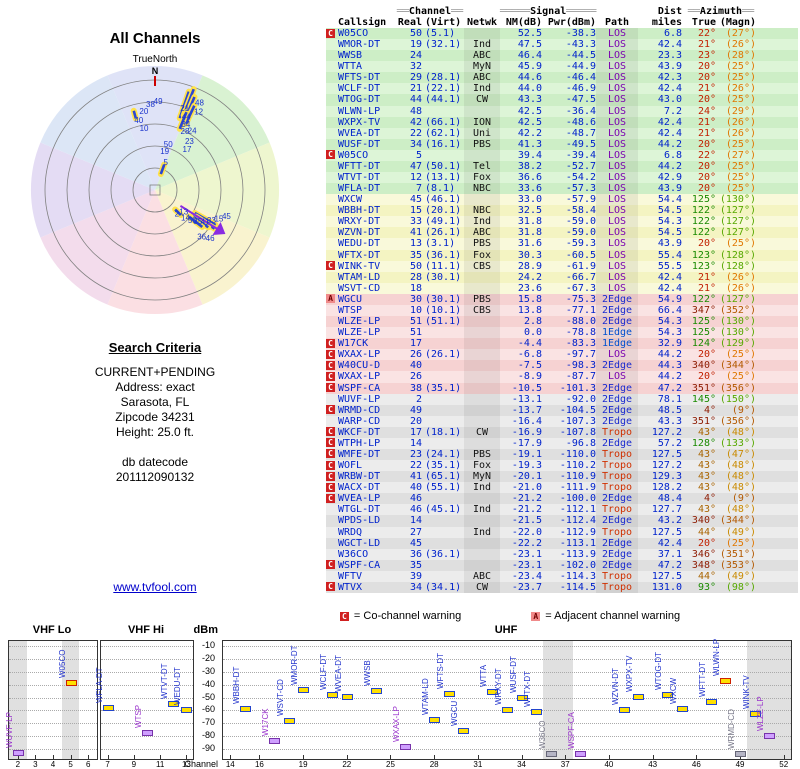 The image size is (800, 769). I want to click on power-dbm-cell: -77.1, so click(580, 310).